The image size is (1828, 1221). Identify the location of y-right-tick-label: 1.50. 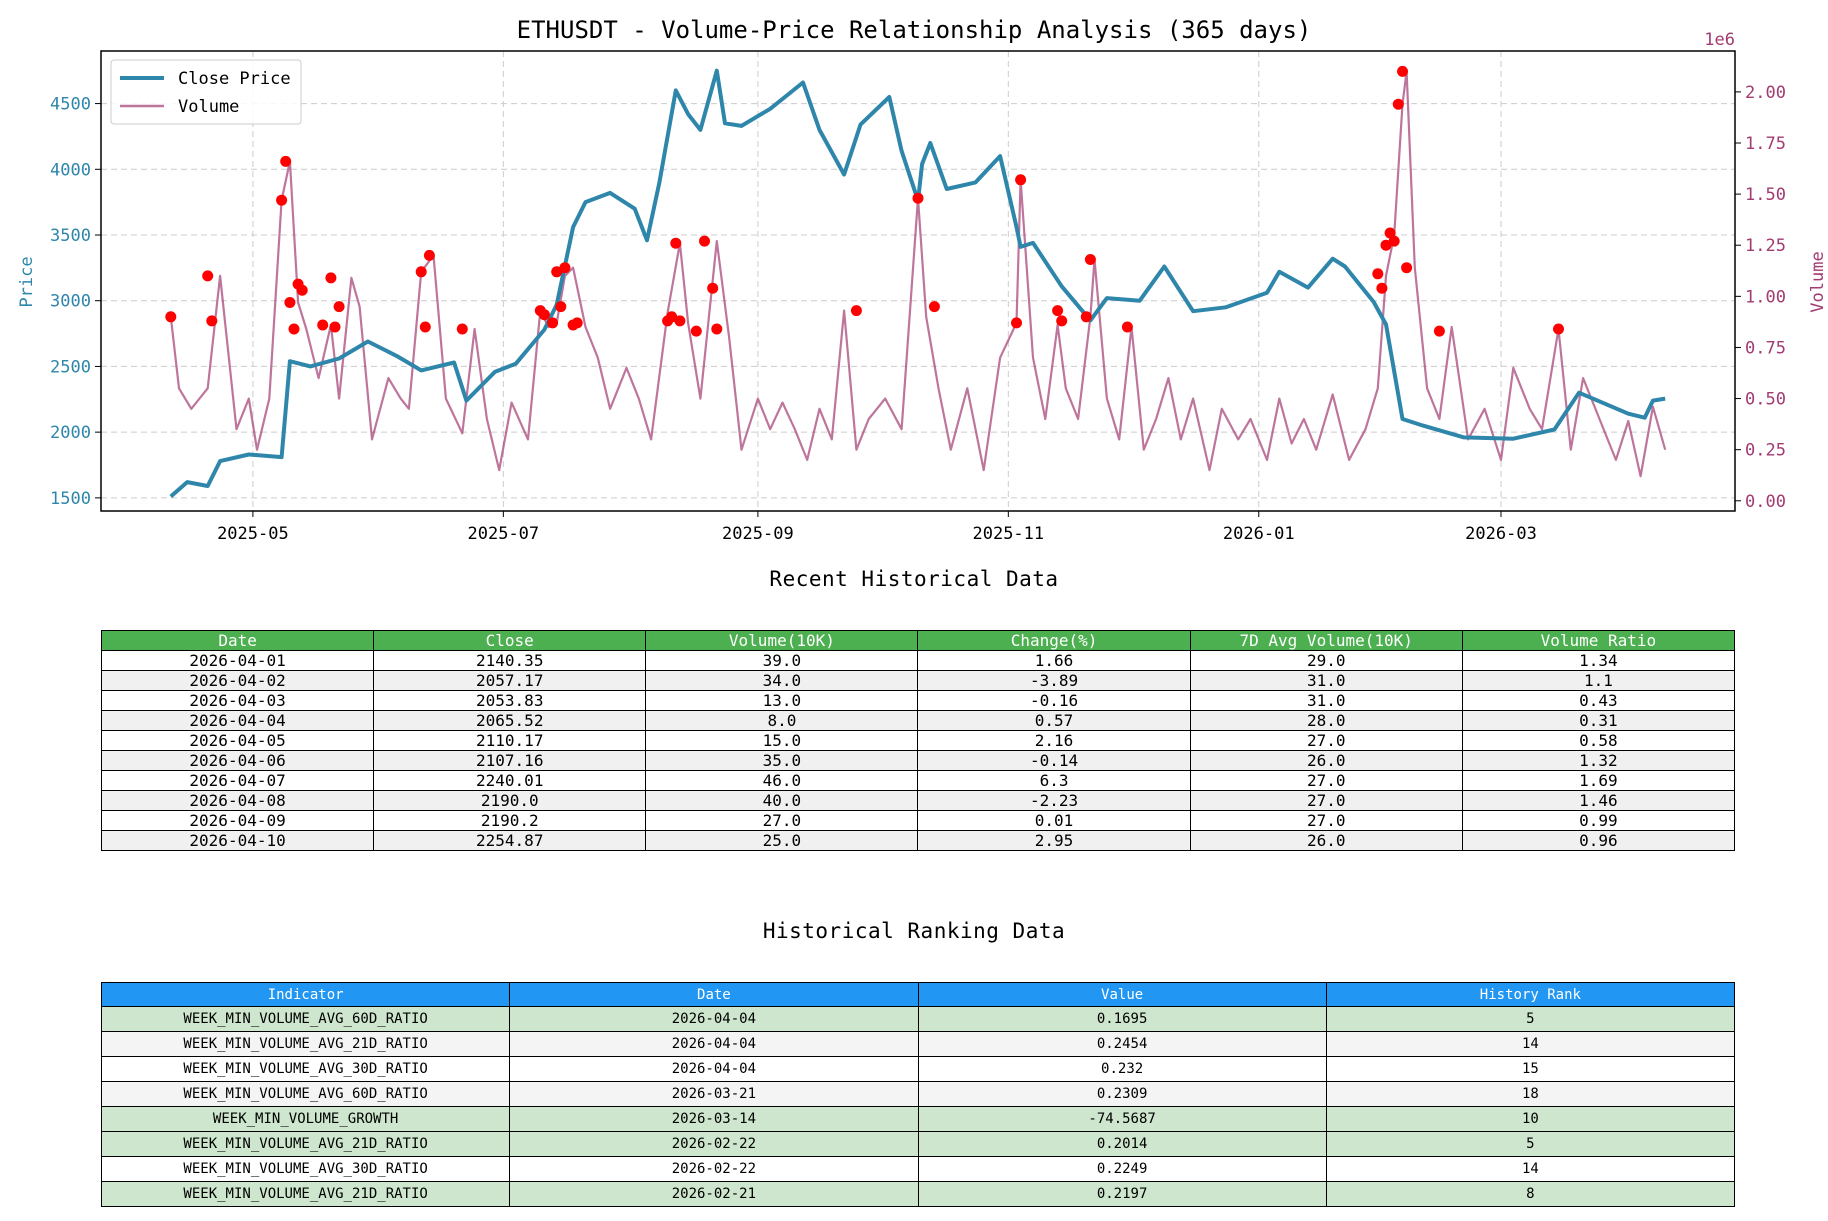
(1765, 195).